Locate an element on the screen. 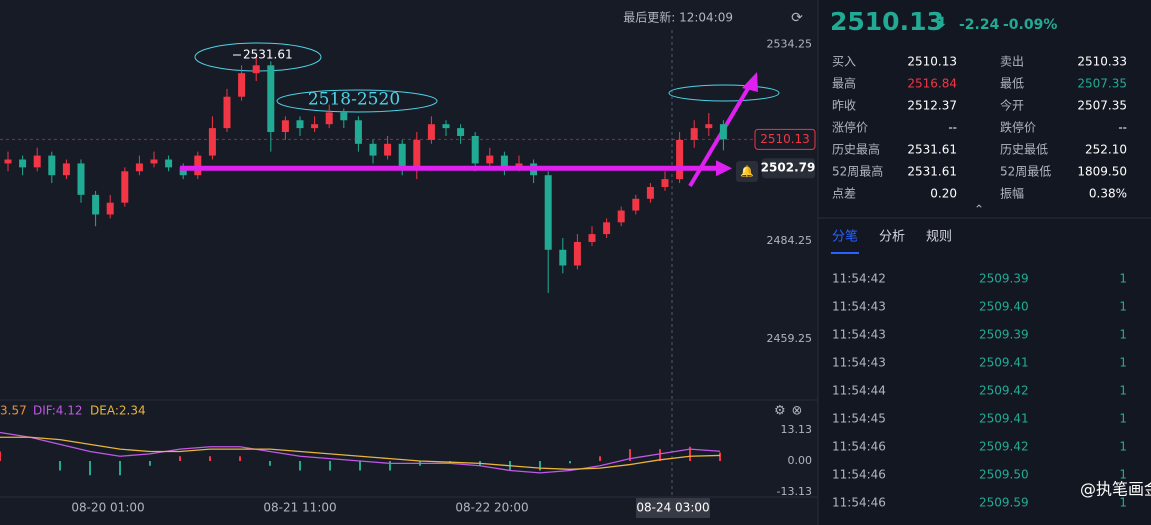 This screenshot has width=1151, height=525. quote-label: 历史最高 is located at coordinates (856, 149).